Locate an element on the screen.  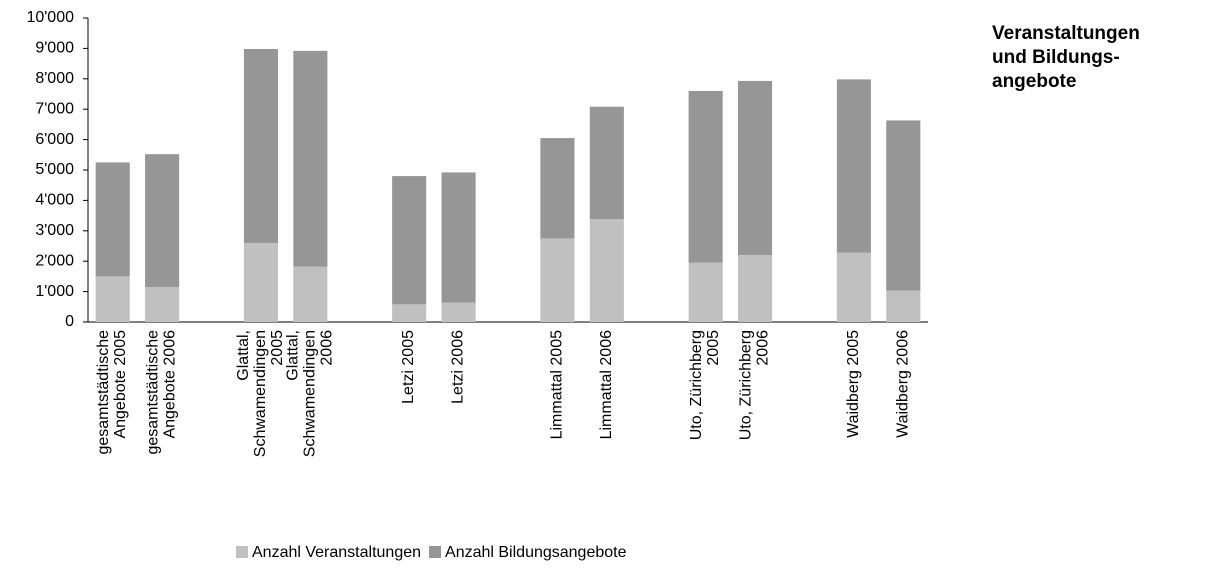
y-tick-label: 9'000 is located at coordinates (54, 48).